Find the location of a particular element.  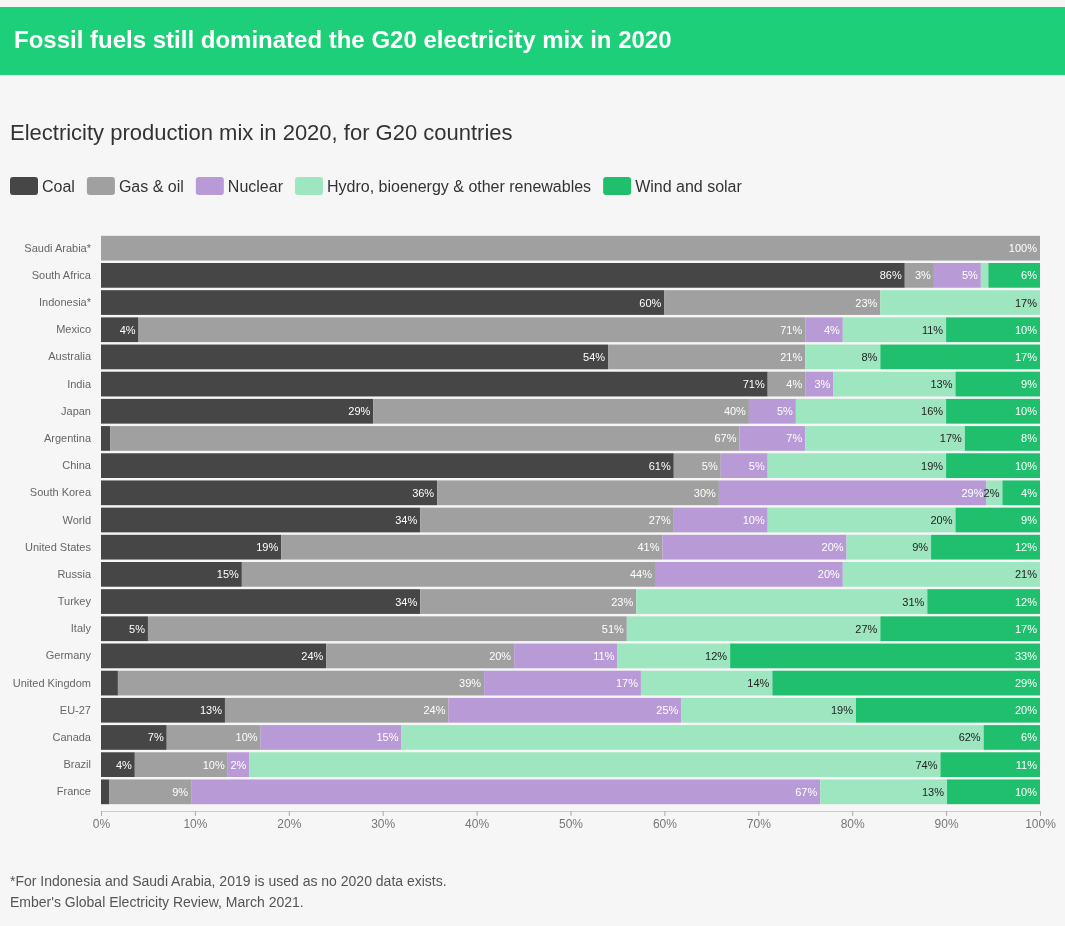

y-tick-label: Canada is located at coordinates (72, 736).